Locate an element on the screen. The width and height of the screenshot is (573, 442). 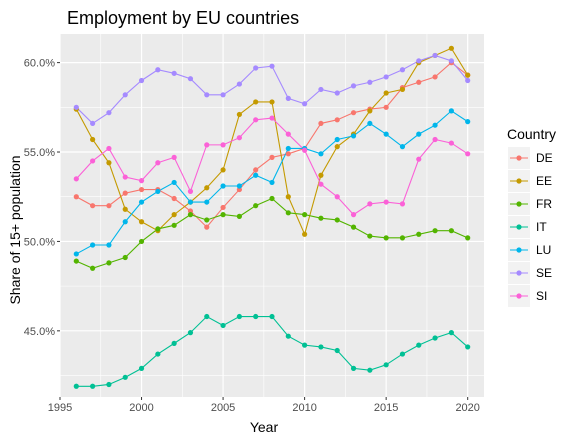
y-tick-label: 60.0% is located at coordinates (39, 64).